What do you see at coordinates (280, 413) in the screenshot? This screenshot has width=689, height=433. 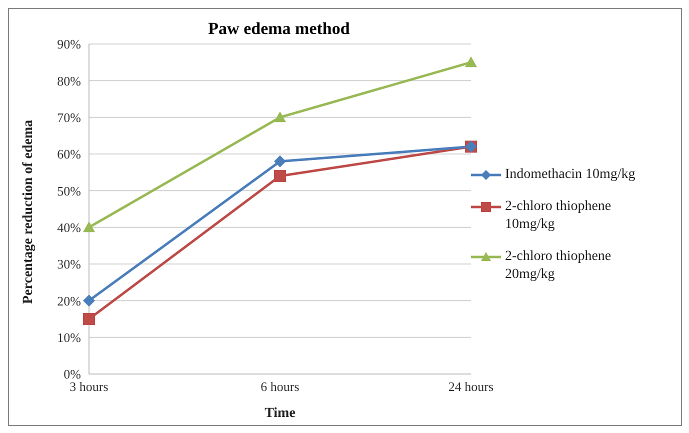 I see `x-axis-title: Time` at bounding box center [280, 413].